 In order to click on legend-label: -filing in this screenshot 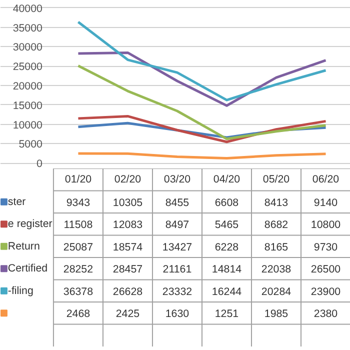, I will do `click(21, 290)`.